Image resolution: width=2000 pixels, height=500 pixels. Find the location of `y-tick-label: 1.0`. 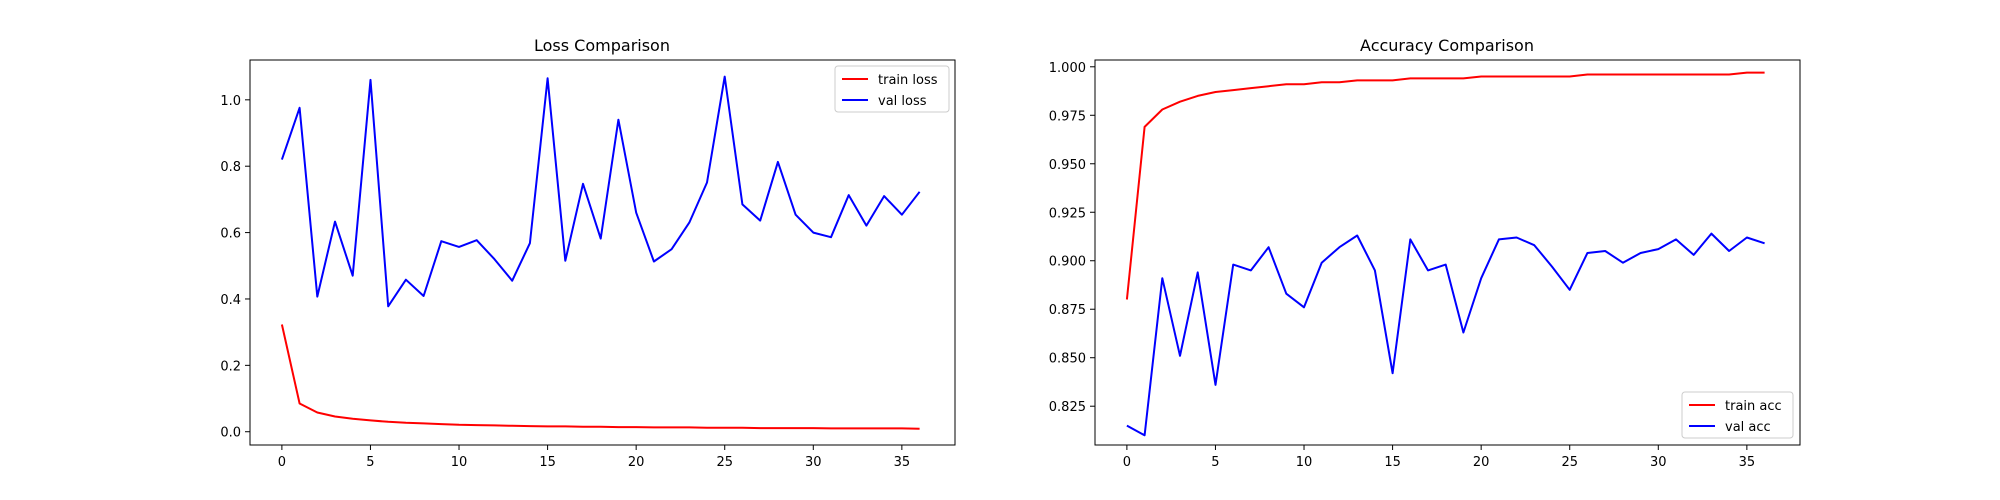

y-tick-label: 1.0 is located at coordinates (230, 101).